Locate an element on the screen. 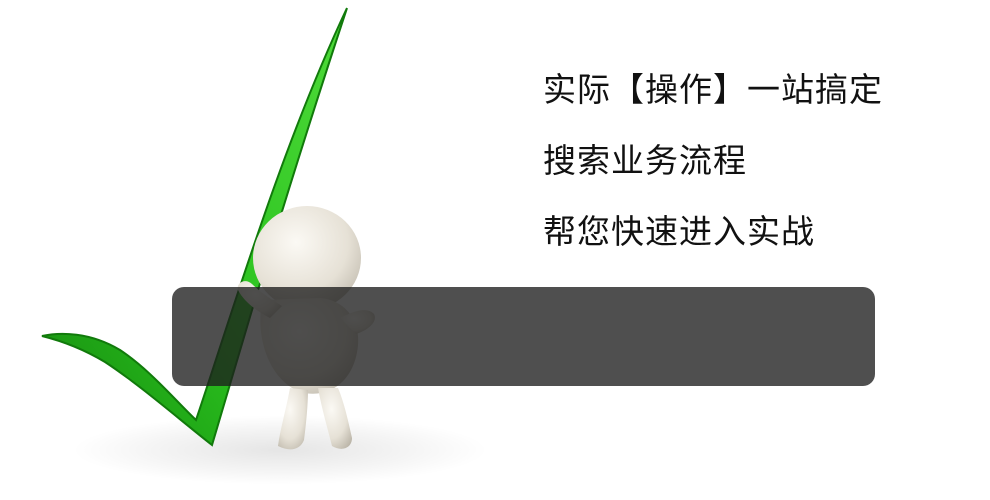 The width and height of the screenshot is (990, 500). figure-leg-right is located at coordinates (335, 418).